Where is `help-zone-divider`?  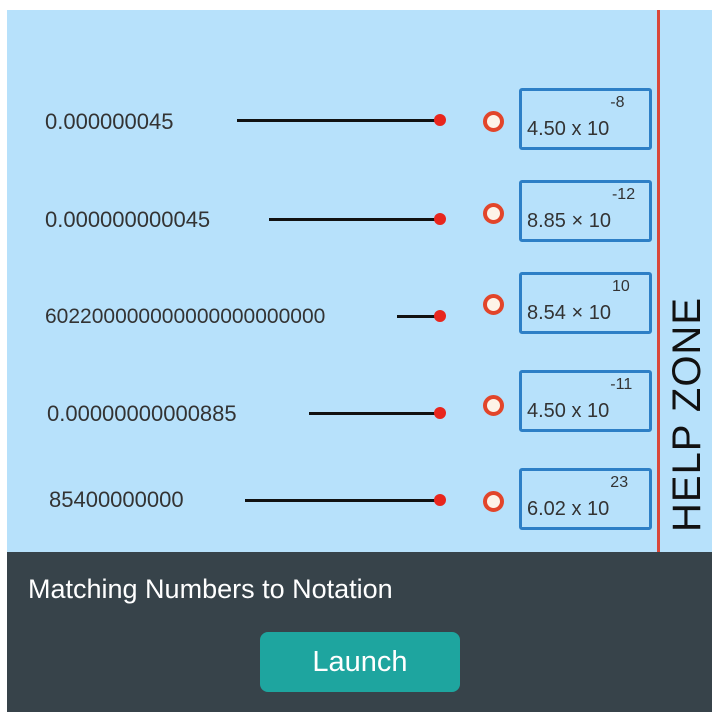
help-zone-divider is located at coordinates (658, 361).